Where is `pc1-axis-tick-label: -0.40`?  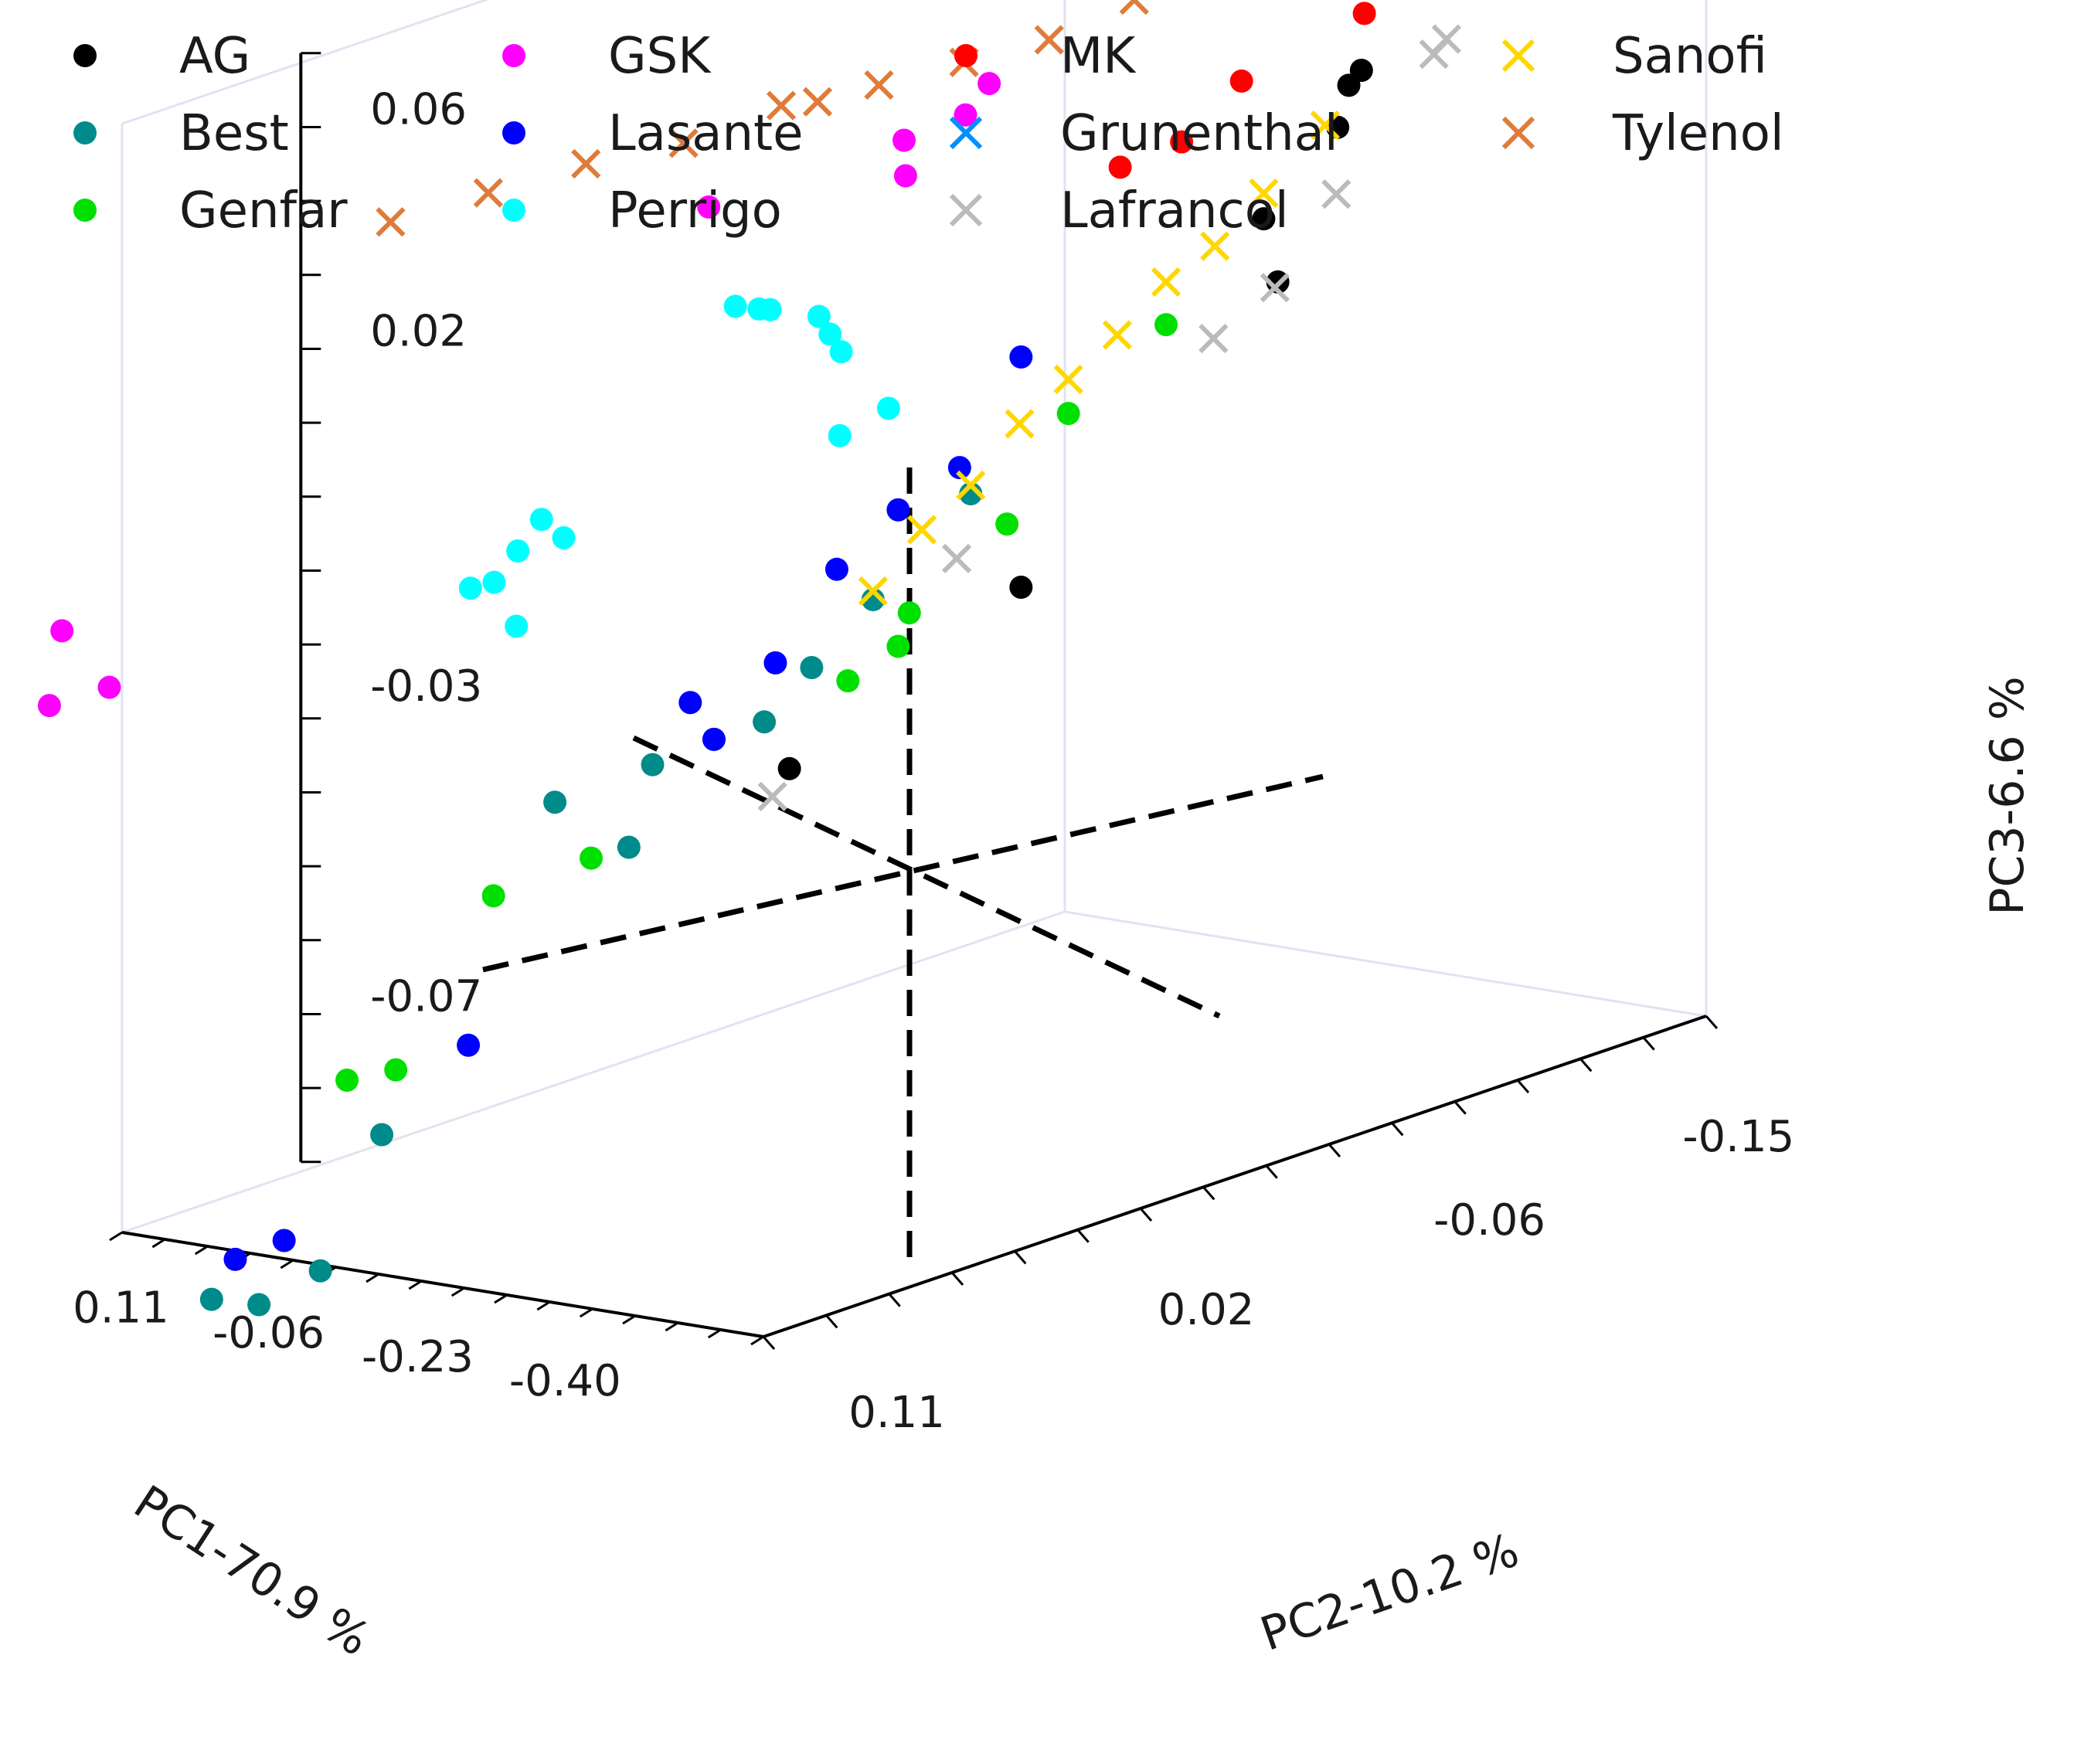
pc1-axis-tick-label: -0.40 is located at coordinates (565, 1381).